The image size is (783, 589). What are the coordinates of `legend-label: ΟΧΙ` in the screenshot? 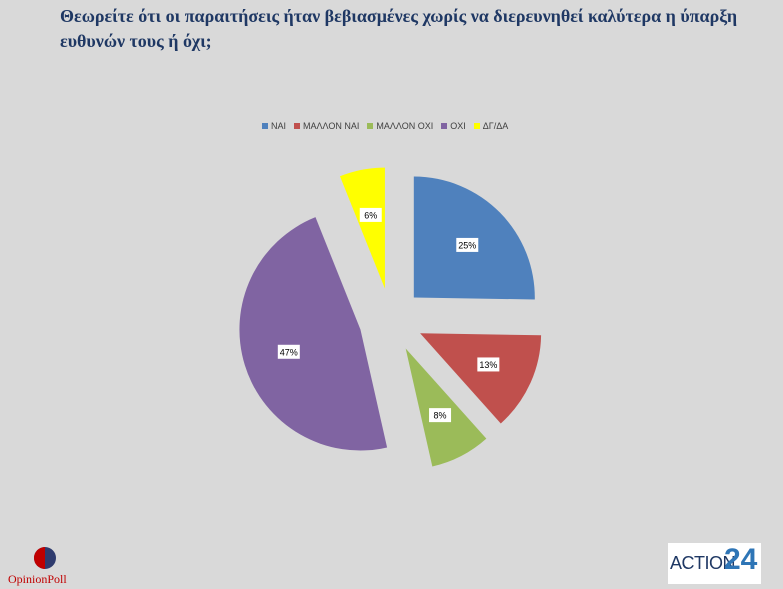 It's located at (458, 126).